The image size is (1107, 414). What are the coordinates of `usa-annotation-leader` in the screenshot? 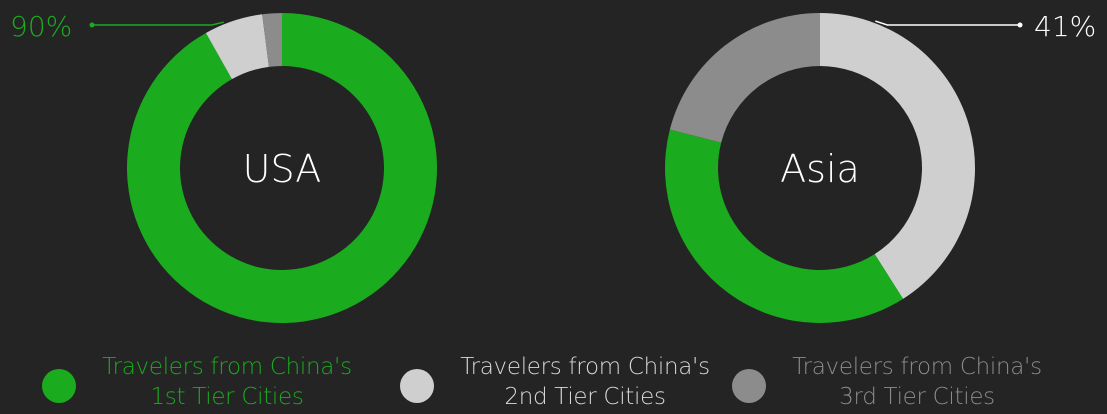 It's located at (158, 23).